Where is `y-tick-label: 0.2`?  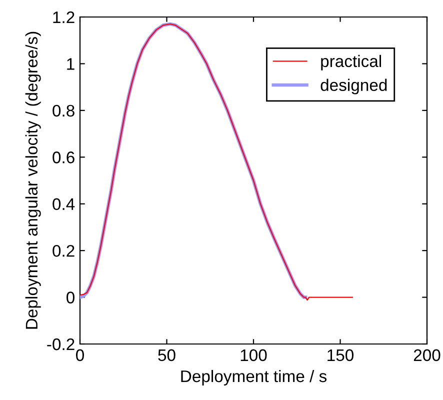
y-tick-label: 0.2 is located at coordinates (63, 250).